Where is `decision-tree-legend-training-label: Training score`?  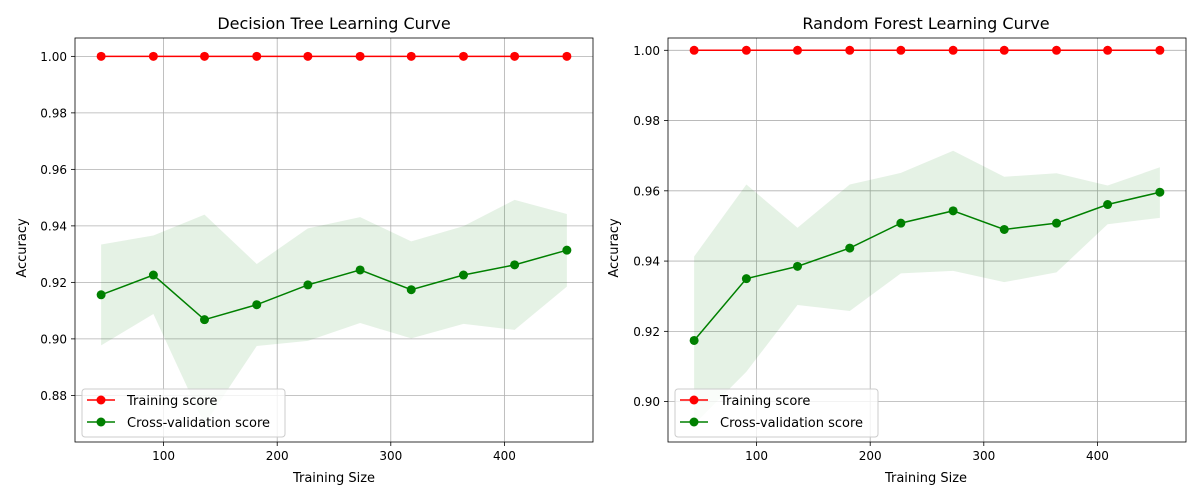 decision-tree-legend-training-label: Training score is located at coordinates (171, 401).